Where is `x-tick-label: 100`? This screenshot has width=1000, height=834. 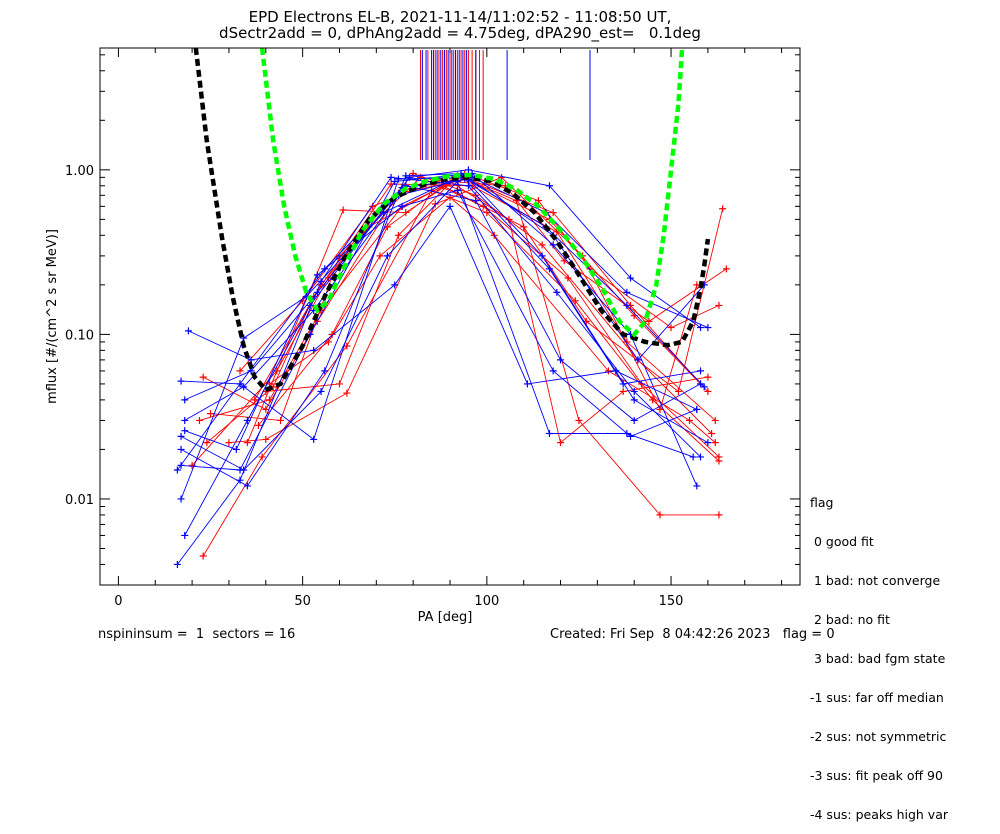
x-tick-label: 100 is located at coordinates (486, 601).